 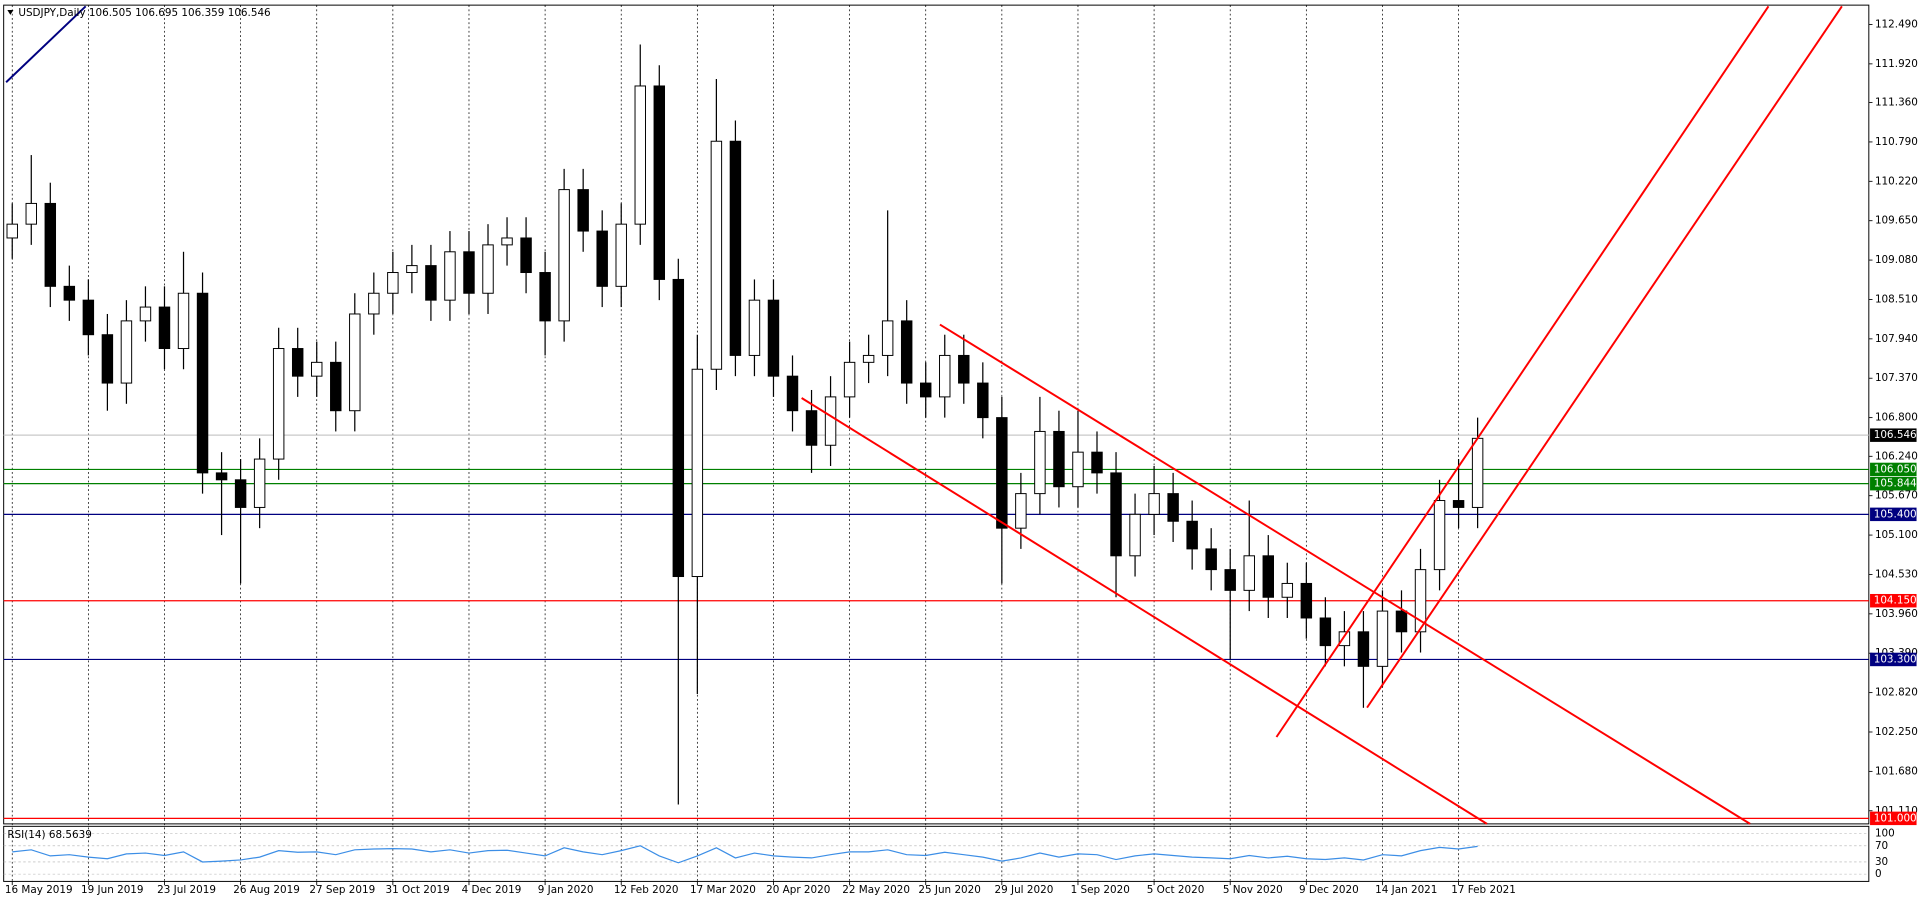 I want to click on rsi-tick-label: 0, so click(x=1878, y=874).